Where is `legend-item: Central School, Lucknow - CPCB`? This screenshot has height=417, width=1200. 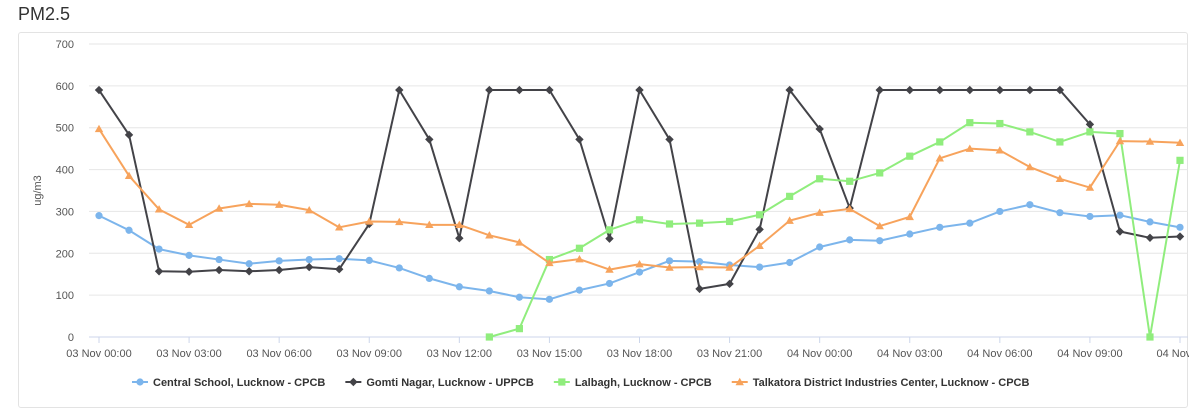 legend-item: Central School, Lucknow - CPCB is located at coordinates (228, 383).